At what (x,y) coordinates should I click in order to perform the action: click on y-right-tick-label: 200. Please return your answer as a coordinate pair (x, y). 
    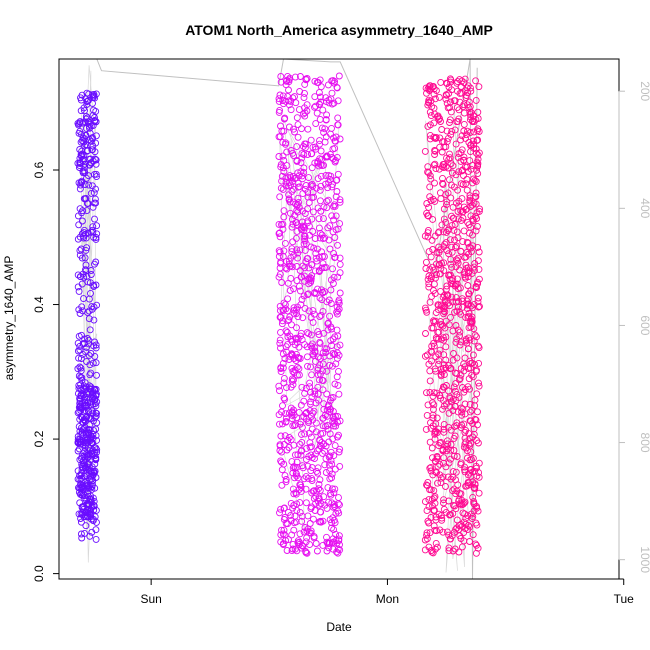
    Looking at the image, I should click on (644, 91).